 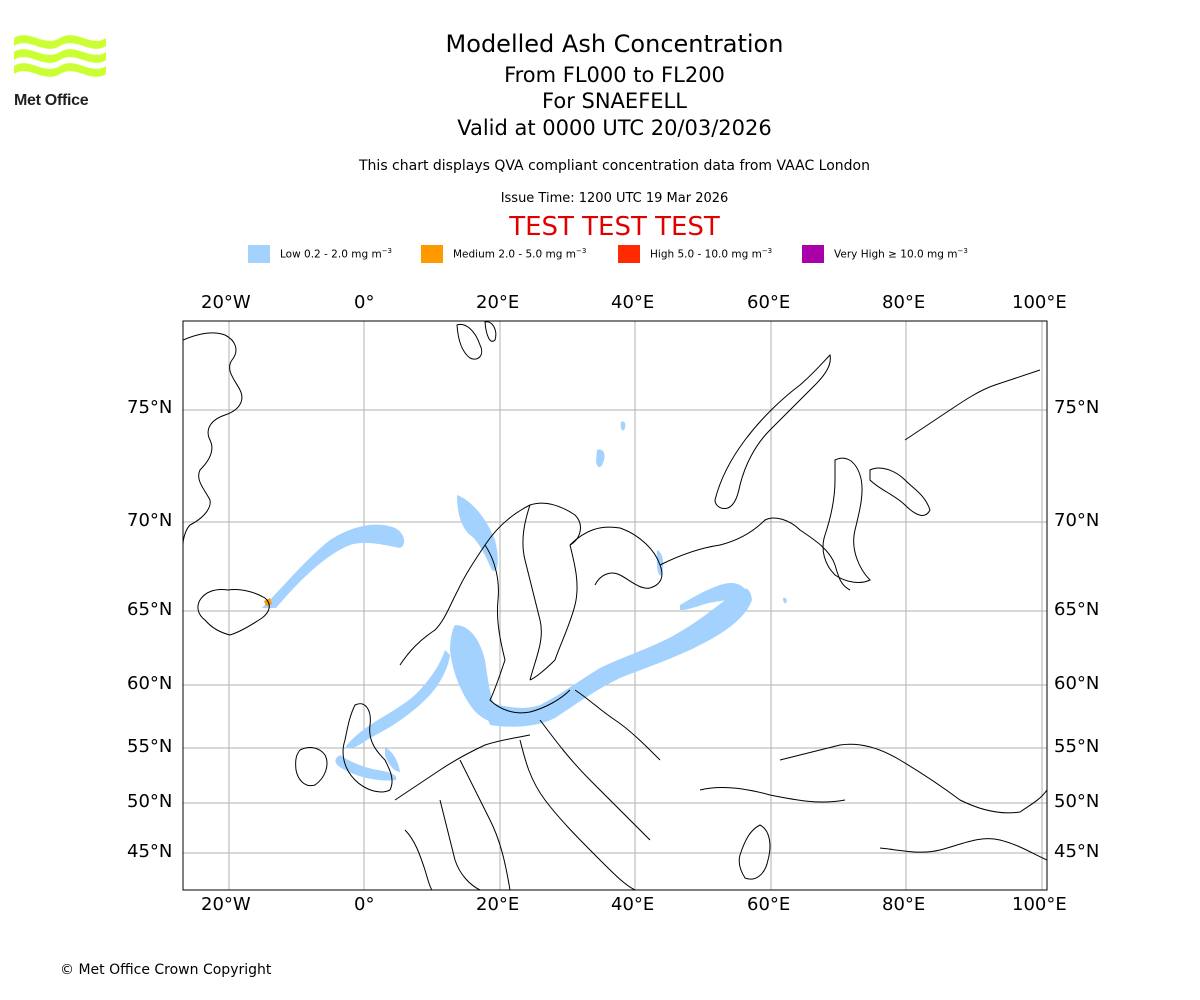 I want to click on lat-tick-right-65n: 65°N, so click(x=1077, y=609).